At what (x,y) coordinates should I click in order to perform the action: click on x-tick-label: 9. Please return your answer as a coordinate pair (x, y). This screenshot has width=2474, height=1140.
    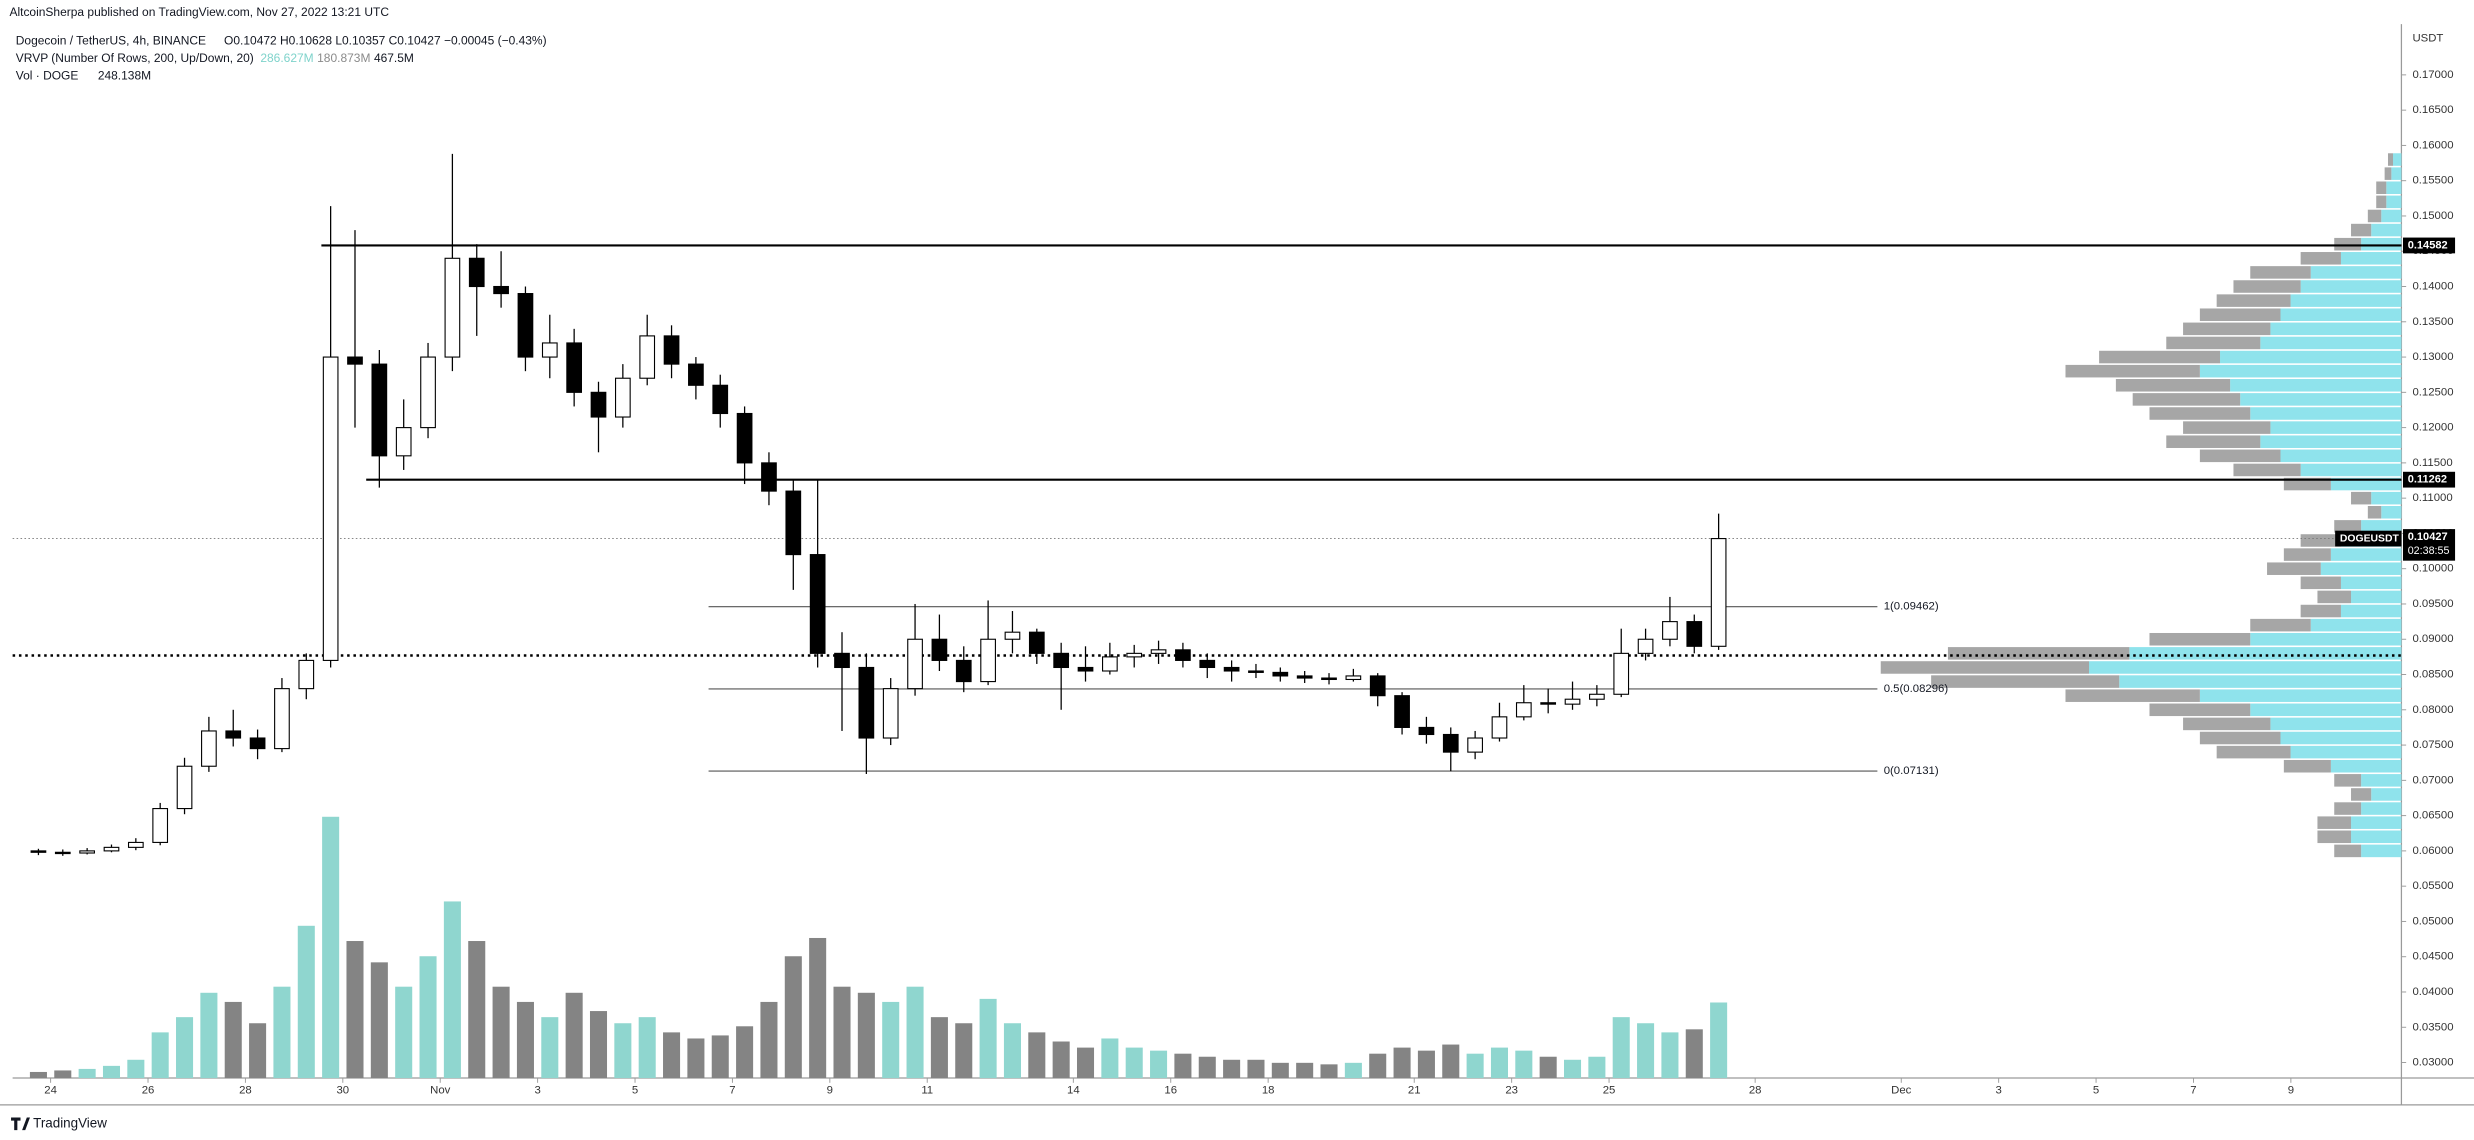
    Looking at the image, I should click on (830, 1091).